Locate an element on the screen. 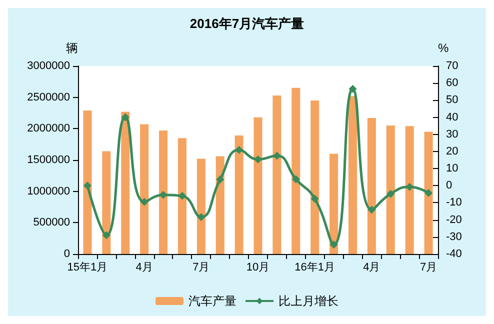 The height and width of the screenshot is (324, 494). y2-tick-label: -40 is located at coordinates (454, 254).